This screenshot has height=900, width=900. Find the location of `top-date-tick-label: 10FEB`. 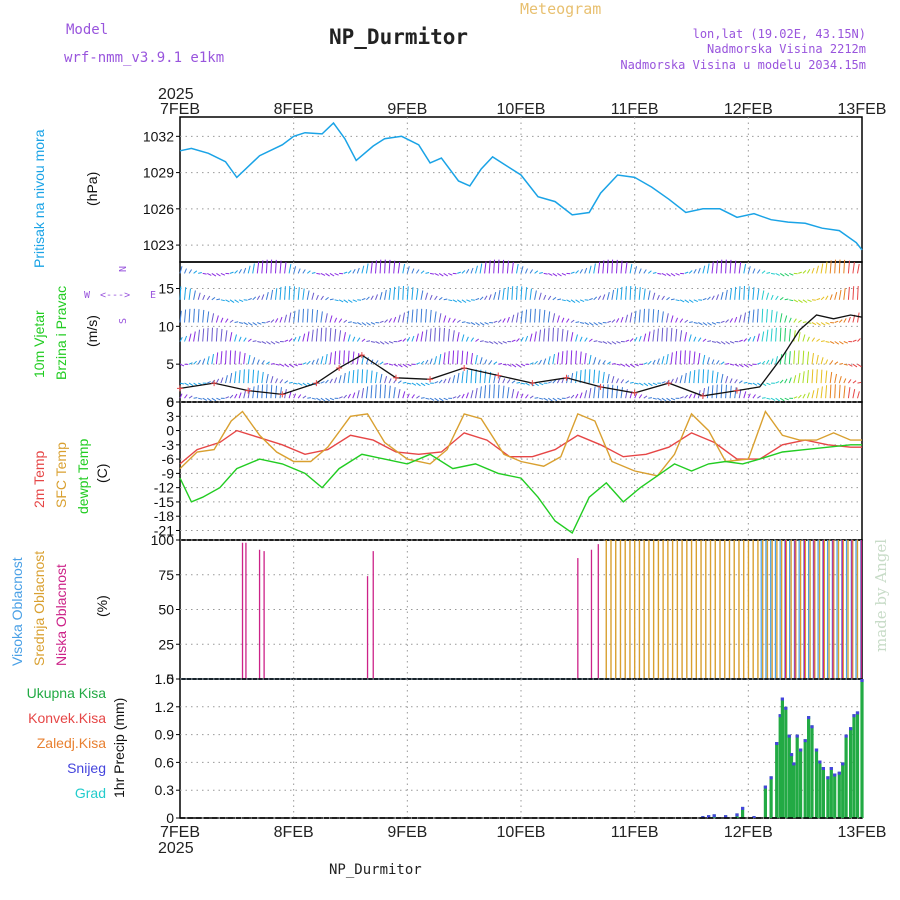

top-date-tick-label: 10FEB is located at coordinates (521, 109).